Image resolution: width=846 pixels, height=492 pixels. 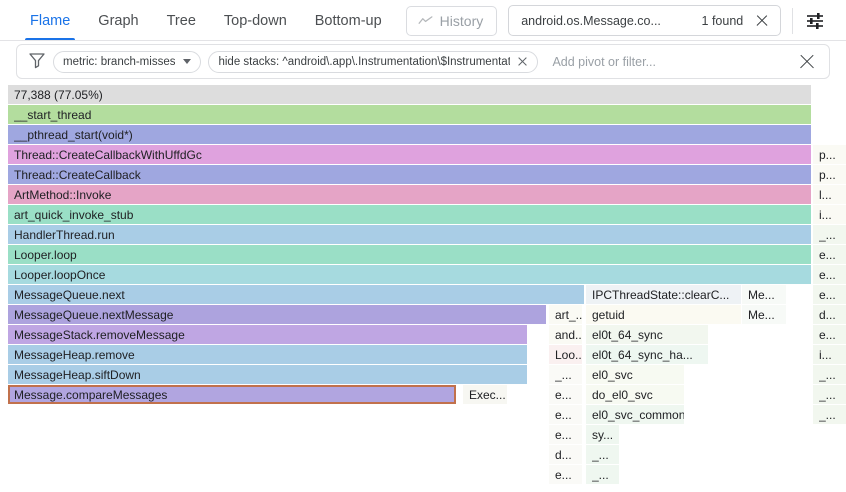 I want to click on flame-frame: getuid, so click(x=663, y=314).